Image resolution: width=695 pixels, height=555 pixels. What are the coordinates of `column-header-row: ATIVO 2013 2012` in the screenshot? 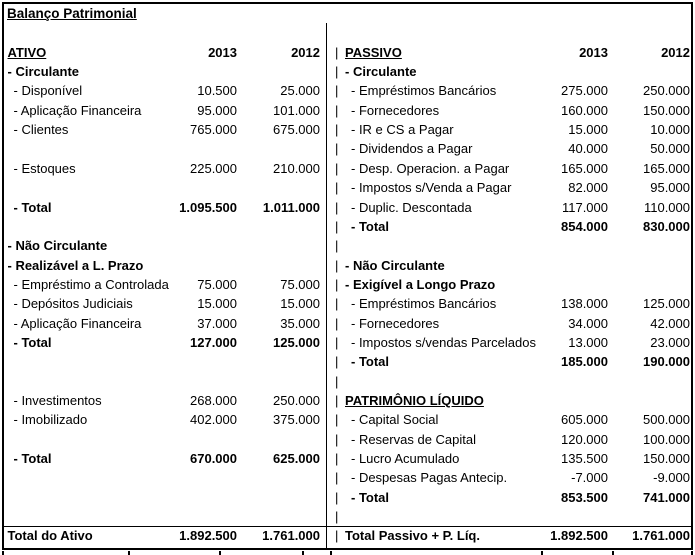 It's located at (165, 52).